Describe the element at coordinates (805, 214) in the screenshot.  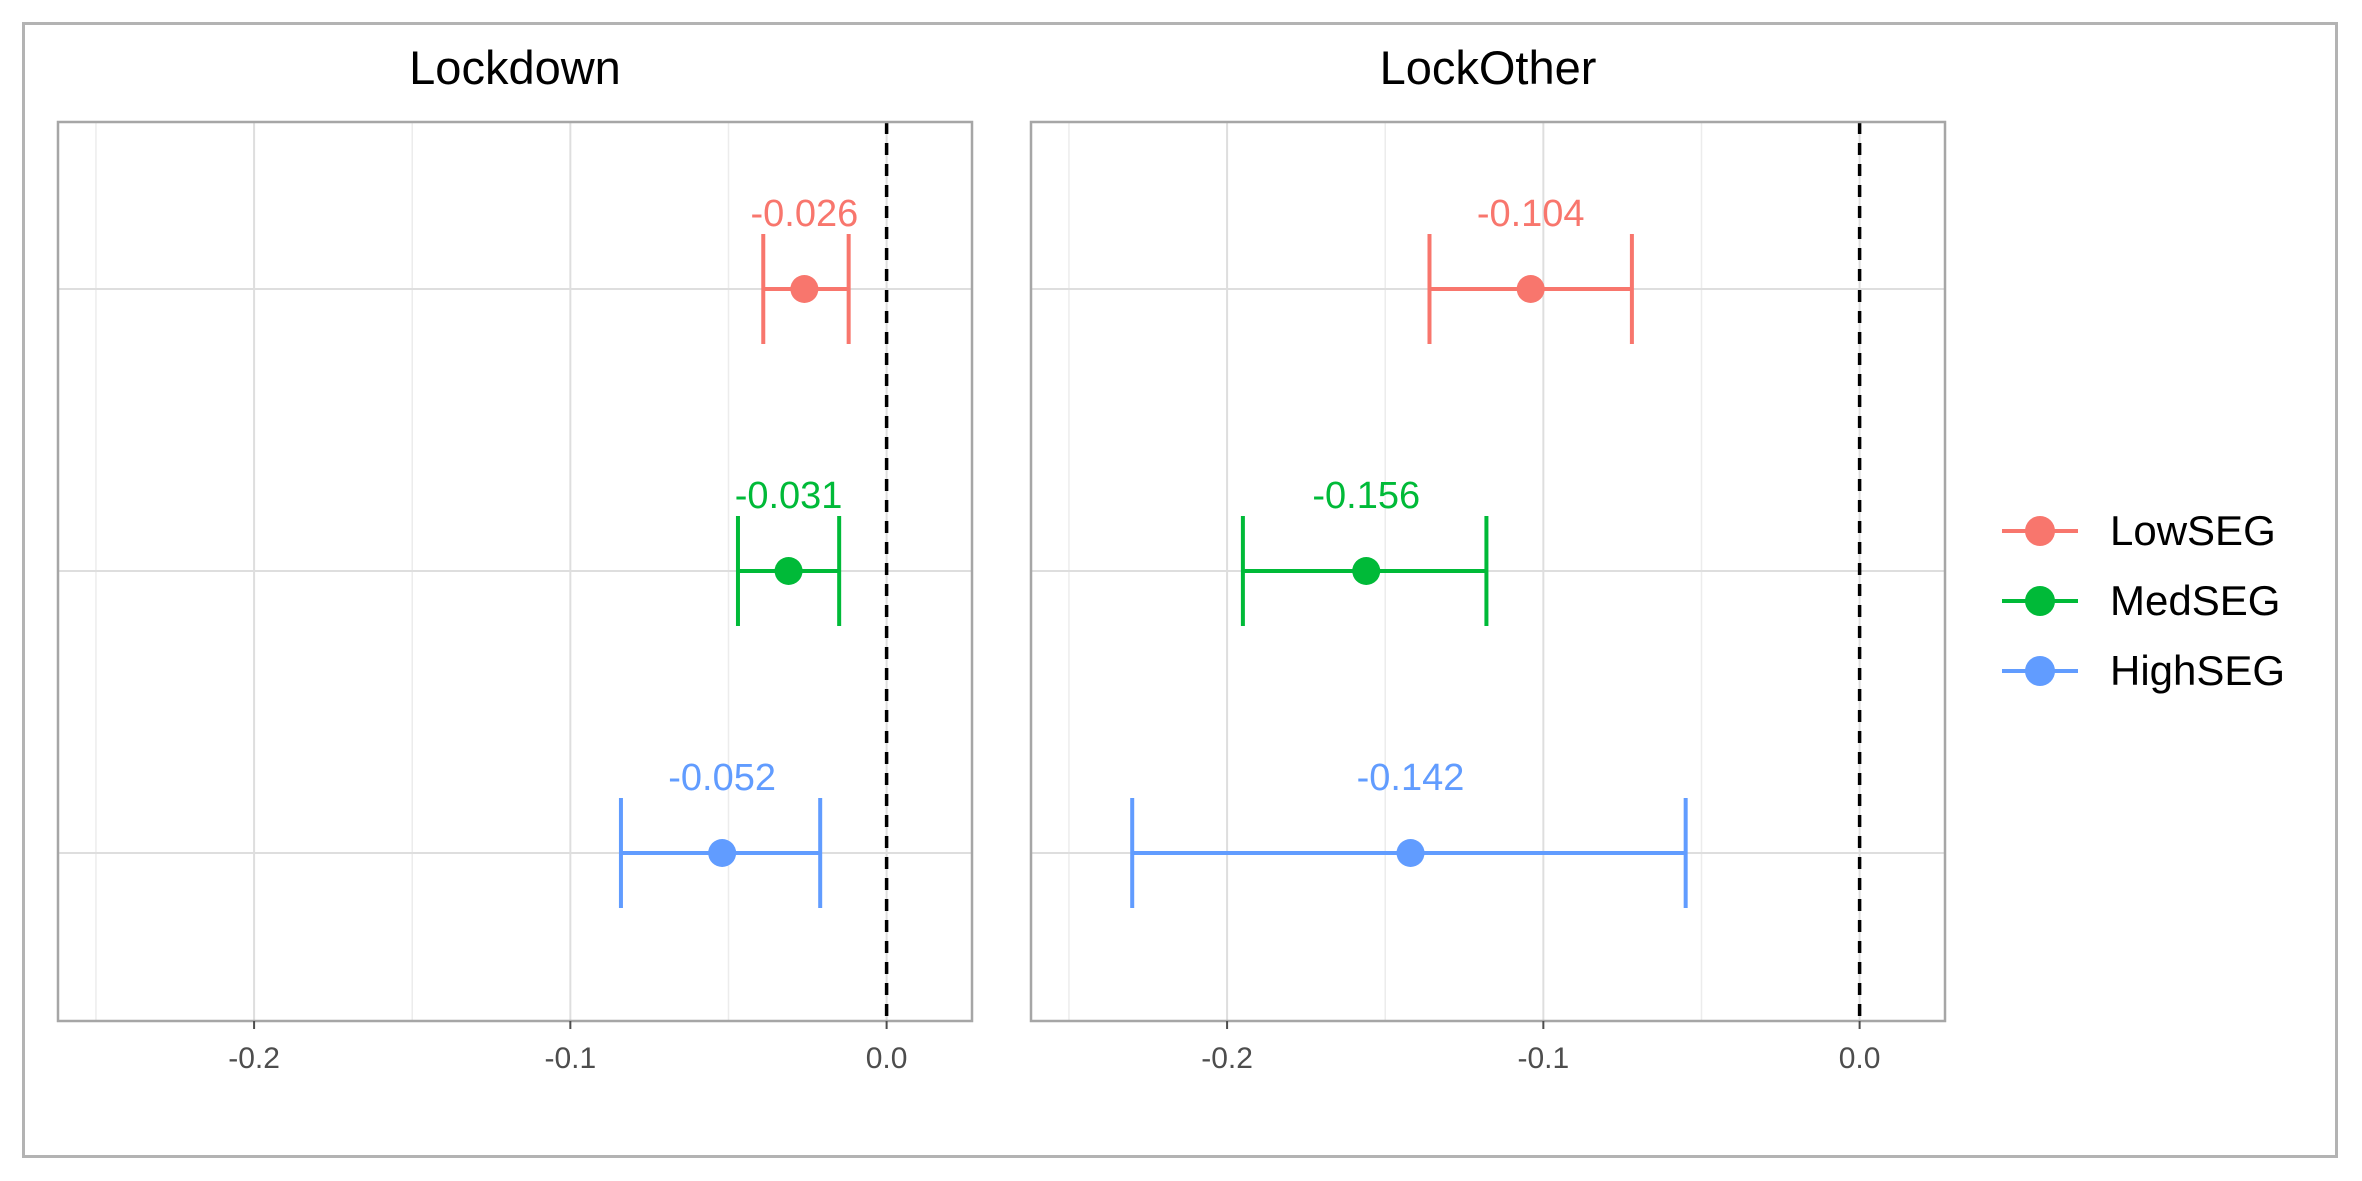
I see `estimate-label: -0.026` at that location.